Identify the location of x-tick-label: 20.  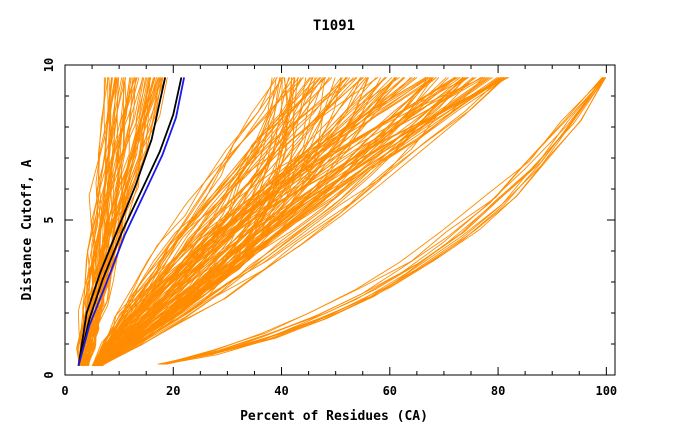
(173, 391).